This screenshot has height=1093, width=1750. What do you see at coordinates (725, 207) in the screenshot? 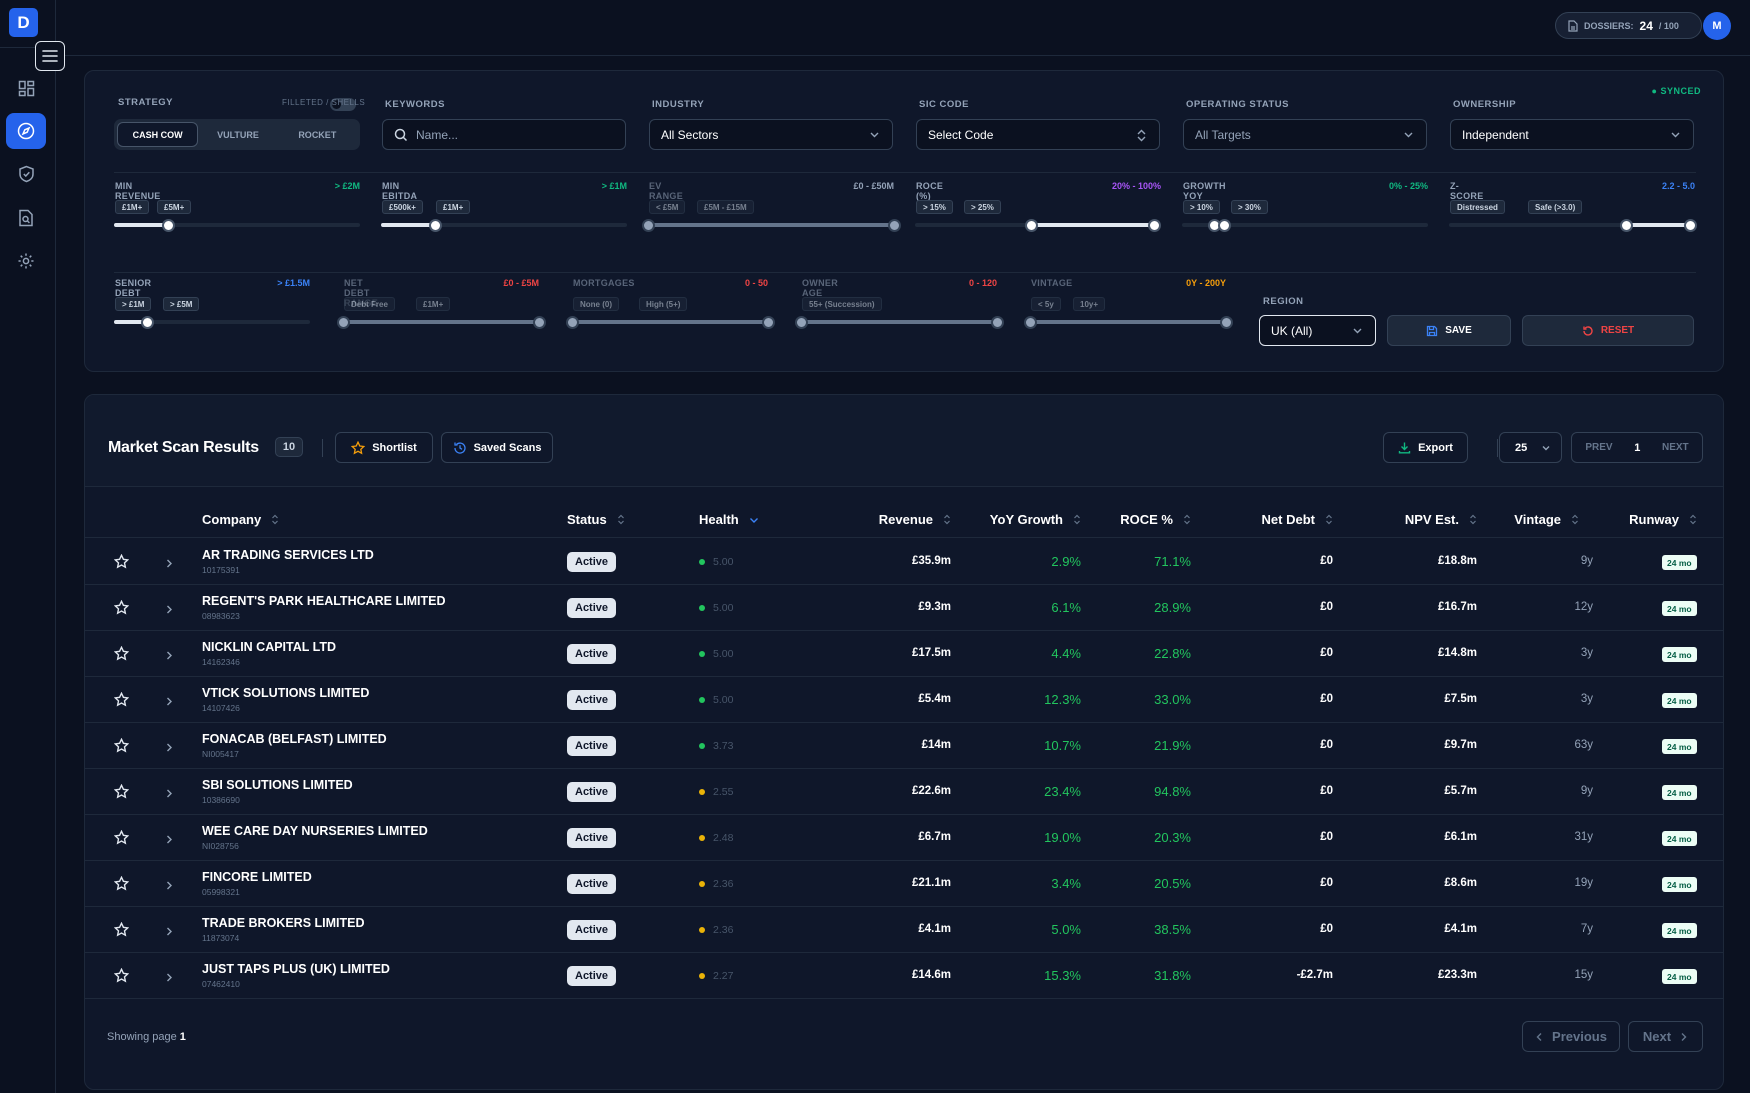
I see `preset-chip: £5M - £15M` at bounding box center [725, 207].